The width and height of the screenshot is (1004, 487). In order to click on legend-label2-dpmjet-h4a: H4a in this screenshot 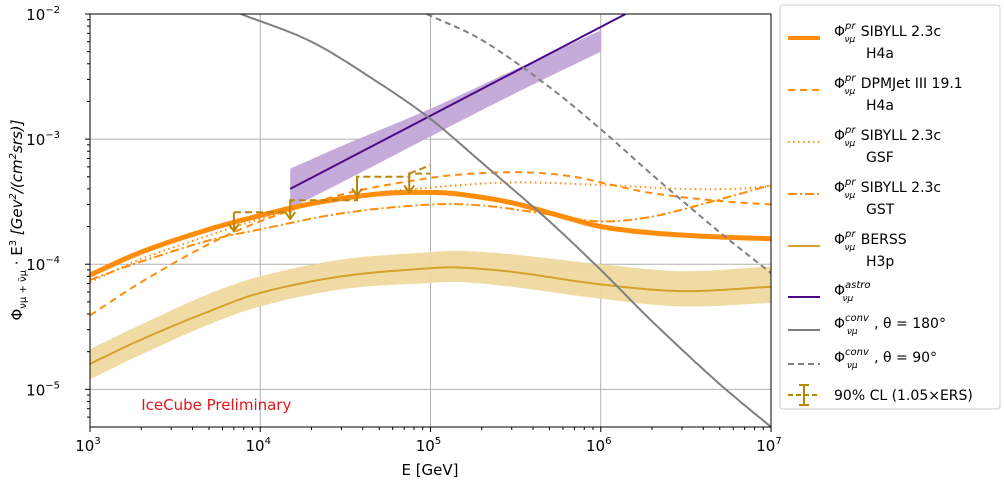, I will do `click(880, 106)`.